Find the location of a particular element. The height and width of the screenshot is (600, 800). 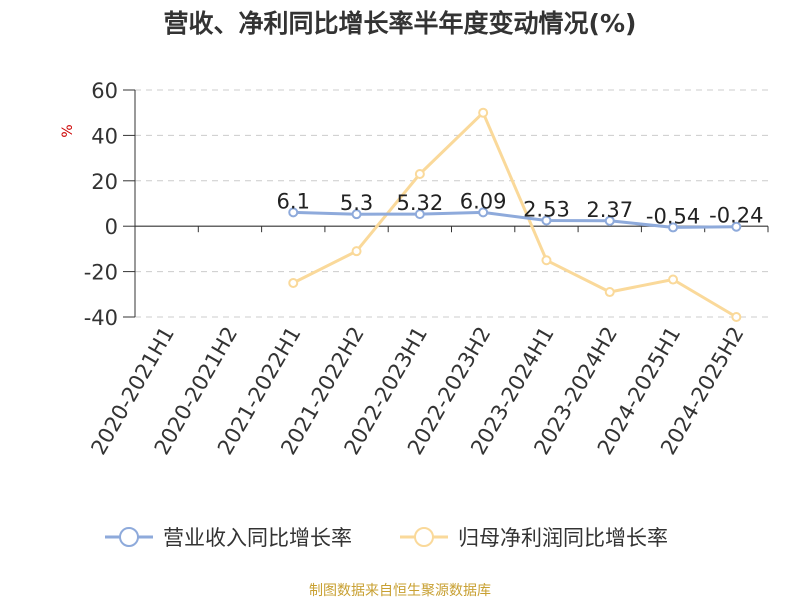

data-label: 6.1 is located at coordinates (293, 201).